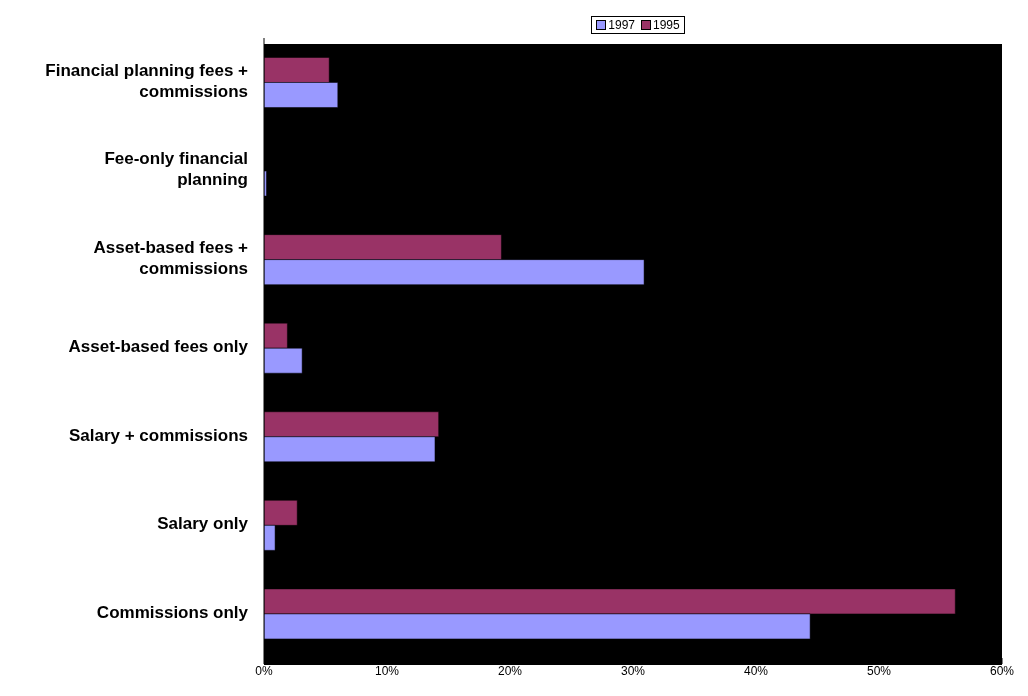  What do you see at coordinates (621, 25) in the screenshot?
I see `legend-label: 1997` at bounding box center [621, 25].